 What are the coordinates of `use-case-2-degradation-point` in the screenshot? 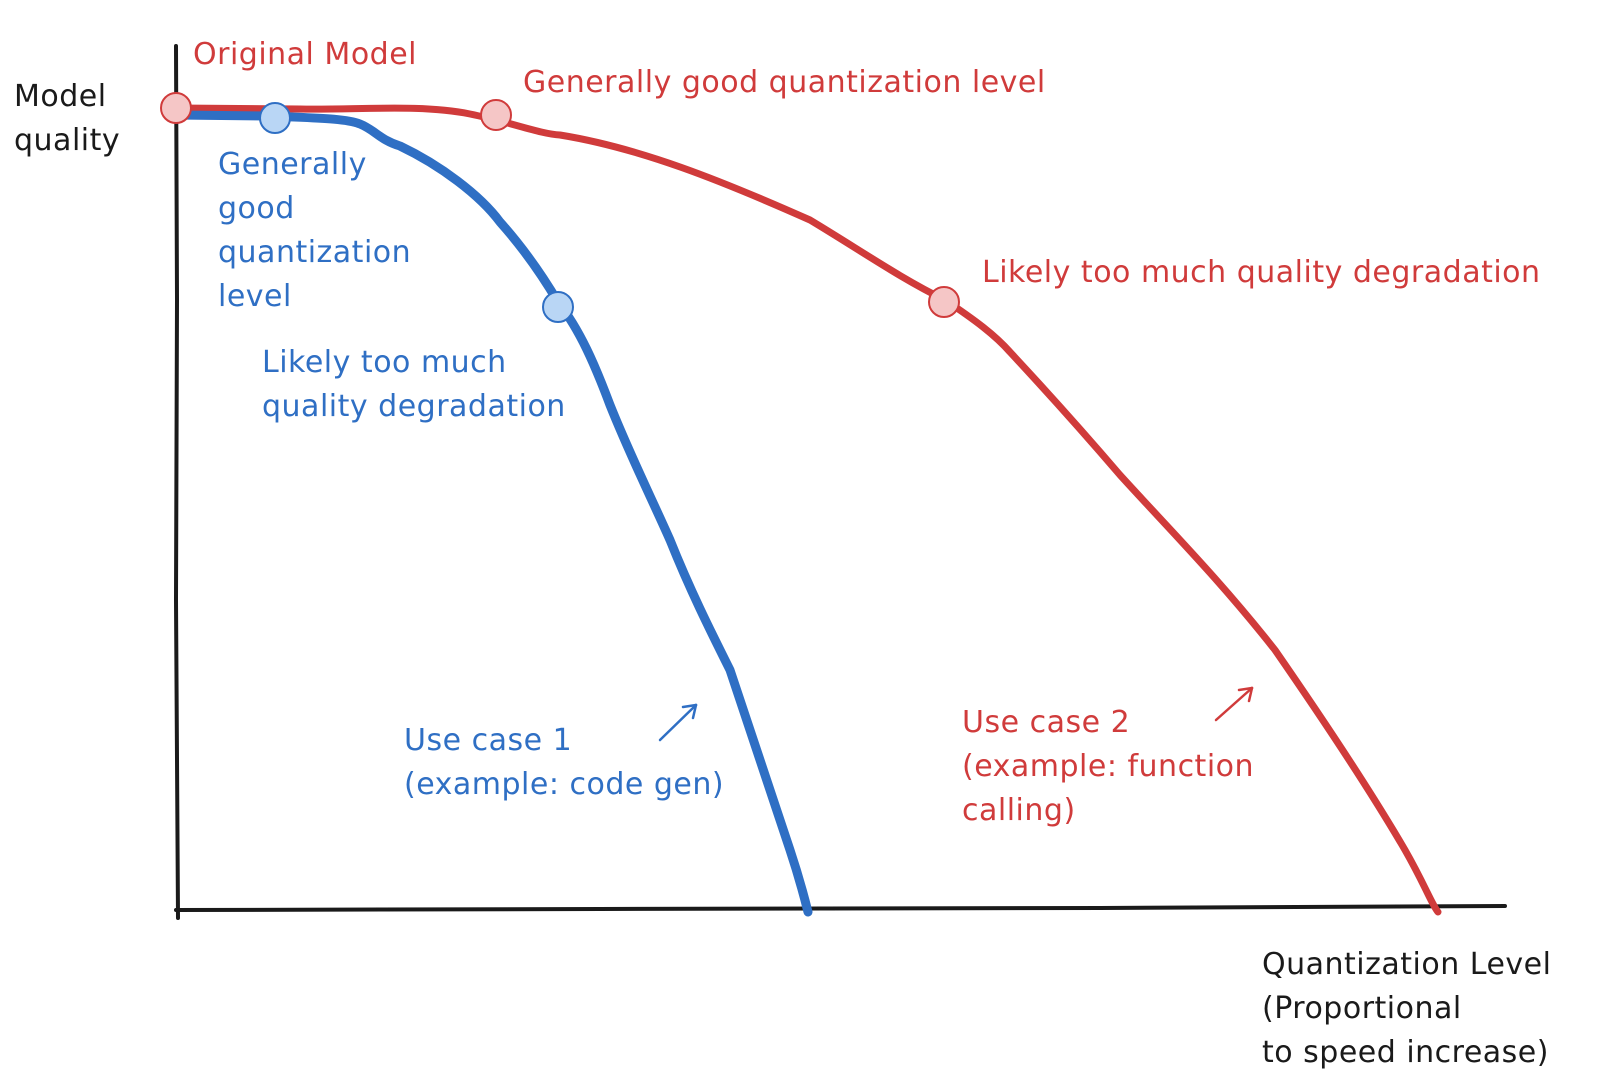 It's located at (944, 302).